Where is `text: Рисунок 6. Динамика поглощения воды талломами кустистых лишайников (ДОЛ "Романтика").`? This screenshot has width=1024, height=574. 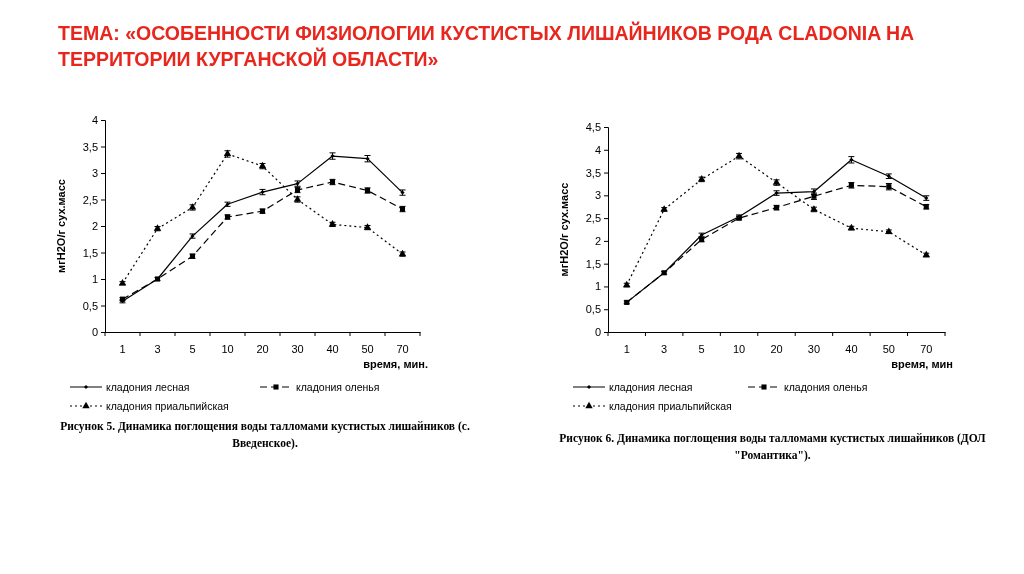
text: Рисунок 6. Динамика поглощения воды талломами кустистых лишайников (ДОЛ "Романтика"). is located at coordinates (772, 447).